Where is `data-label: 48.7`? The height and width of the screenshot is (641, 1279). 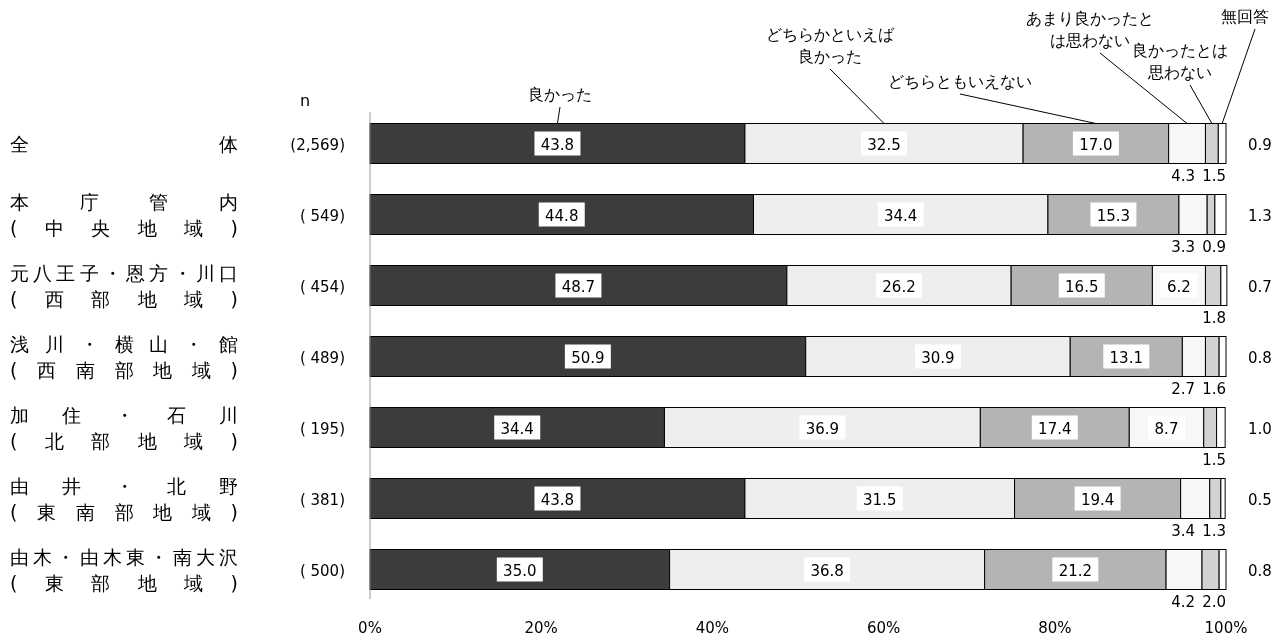
data-label: 48.7 is located at coordinates (578, 286).